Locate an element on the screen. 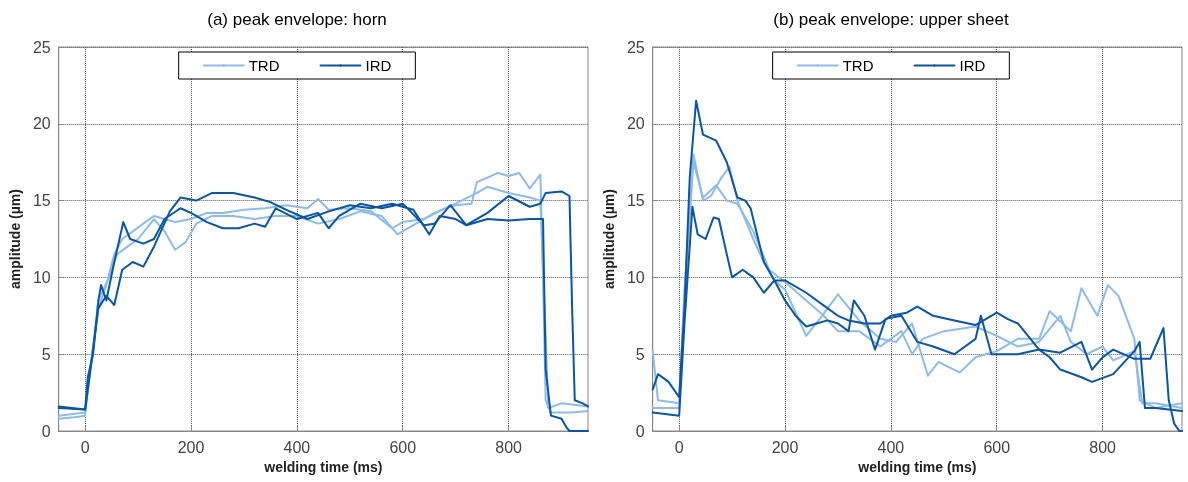  chart-title: (a) peak envelope: horn is located at coordinates (297, 19).